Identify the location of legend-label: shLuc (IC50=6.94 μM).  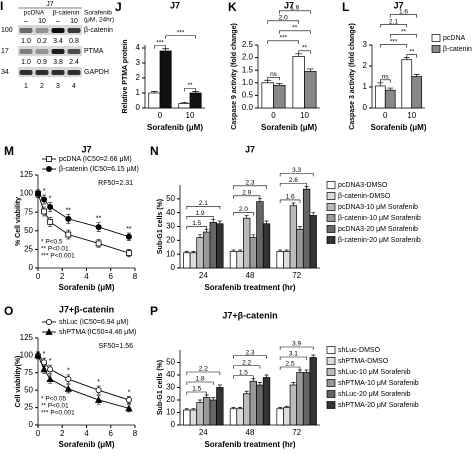
(94, 322).